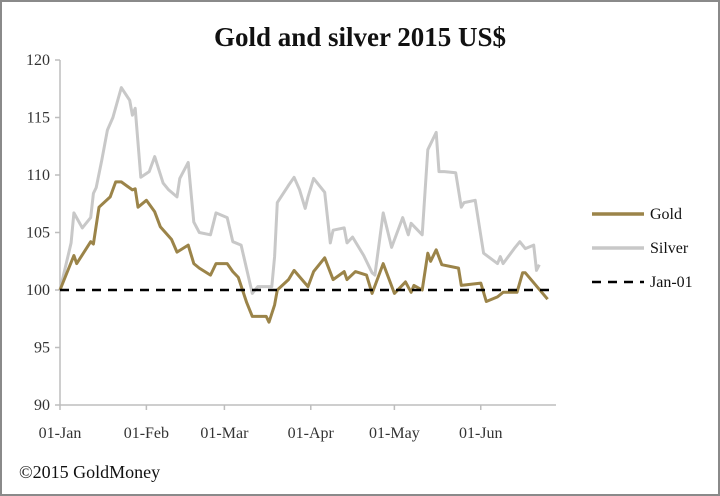 The height and width of the screenshot is (496, 720). Describe the element at coordinates (42, 405) in the screenshot. I see `y-tick-label: 90` at that location.